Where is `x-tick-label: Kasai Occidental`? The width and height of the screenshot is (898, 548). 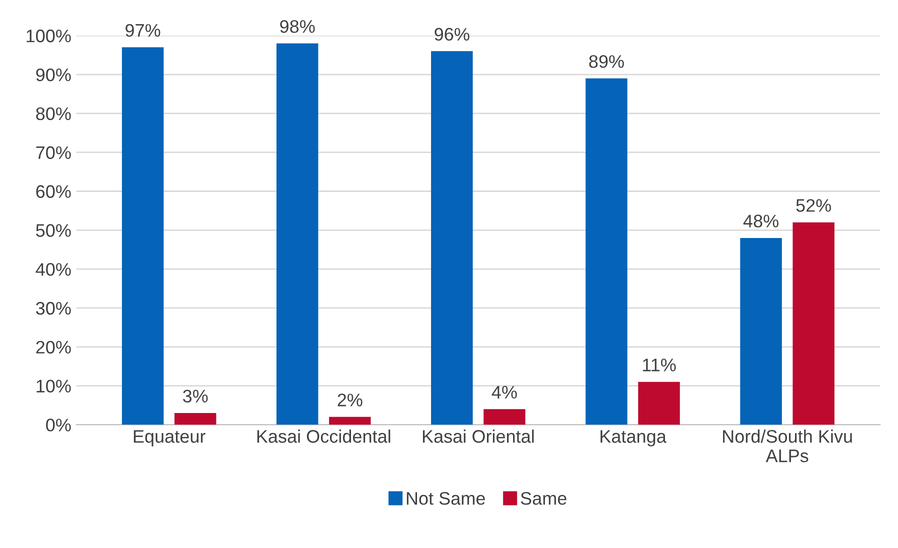 x-tick-label: Kasai Occidental is located at coordinates (323, 436).